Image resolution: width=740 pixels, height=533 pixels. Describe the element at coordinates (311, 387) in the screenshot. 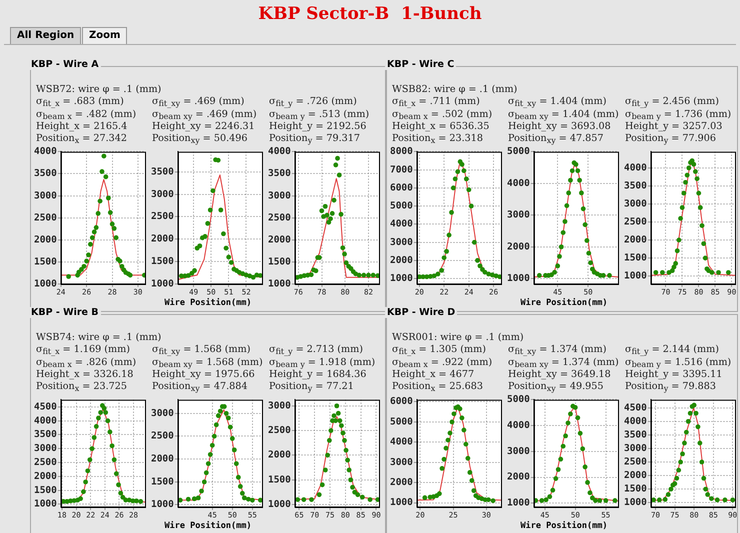

I see `text: Position$_{y}$ = 77.21` at that location.